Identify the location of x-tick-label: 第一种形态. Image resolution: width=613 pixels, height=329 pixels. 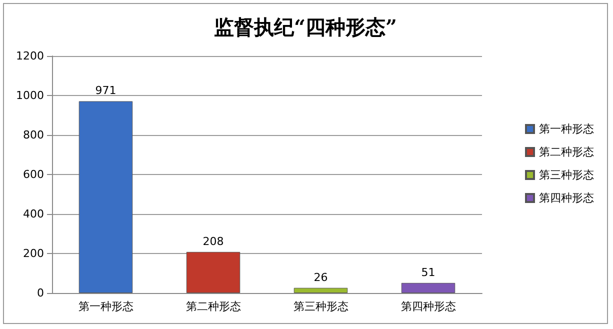
(106, 306).